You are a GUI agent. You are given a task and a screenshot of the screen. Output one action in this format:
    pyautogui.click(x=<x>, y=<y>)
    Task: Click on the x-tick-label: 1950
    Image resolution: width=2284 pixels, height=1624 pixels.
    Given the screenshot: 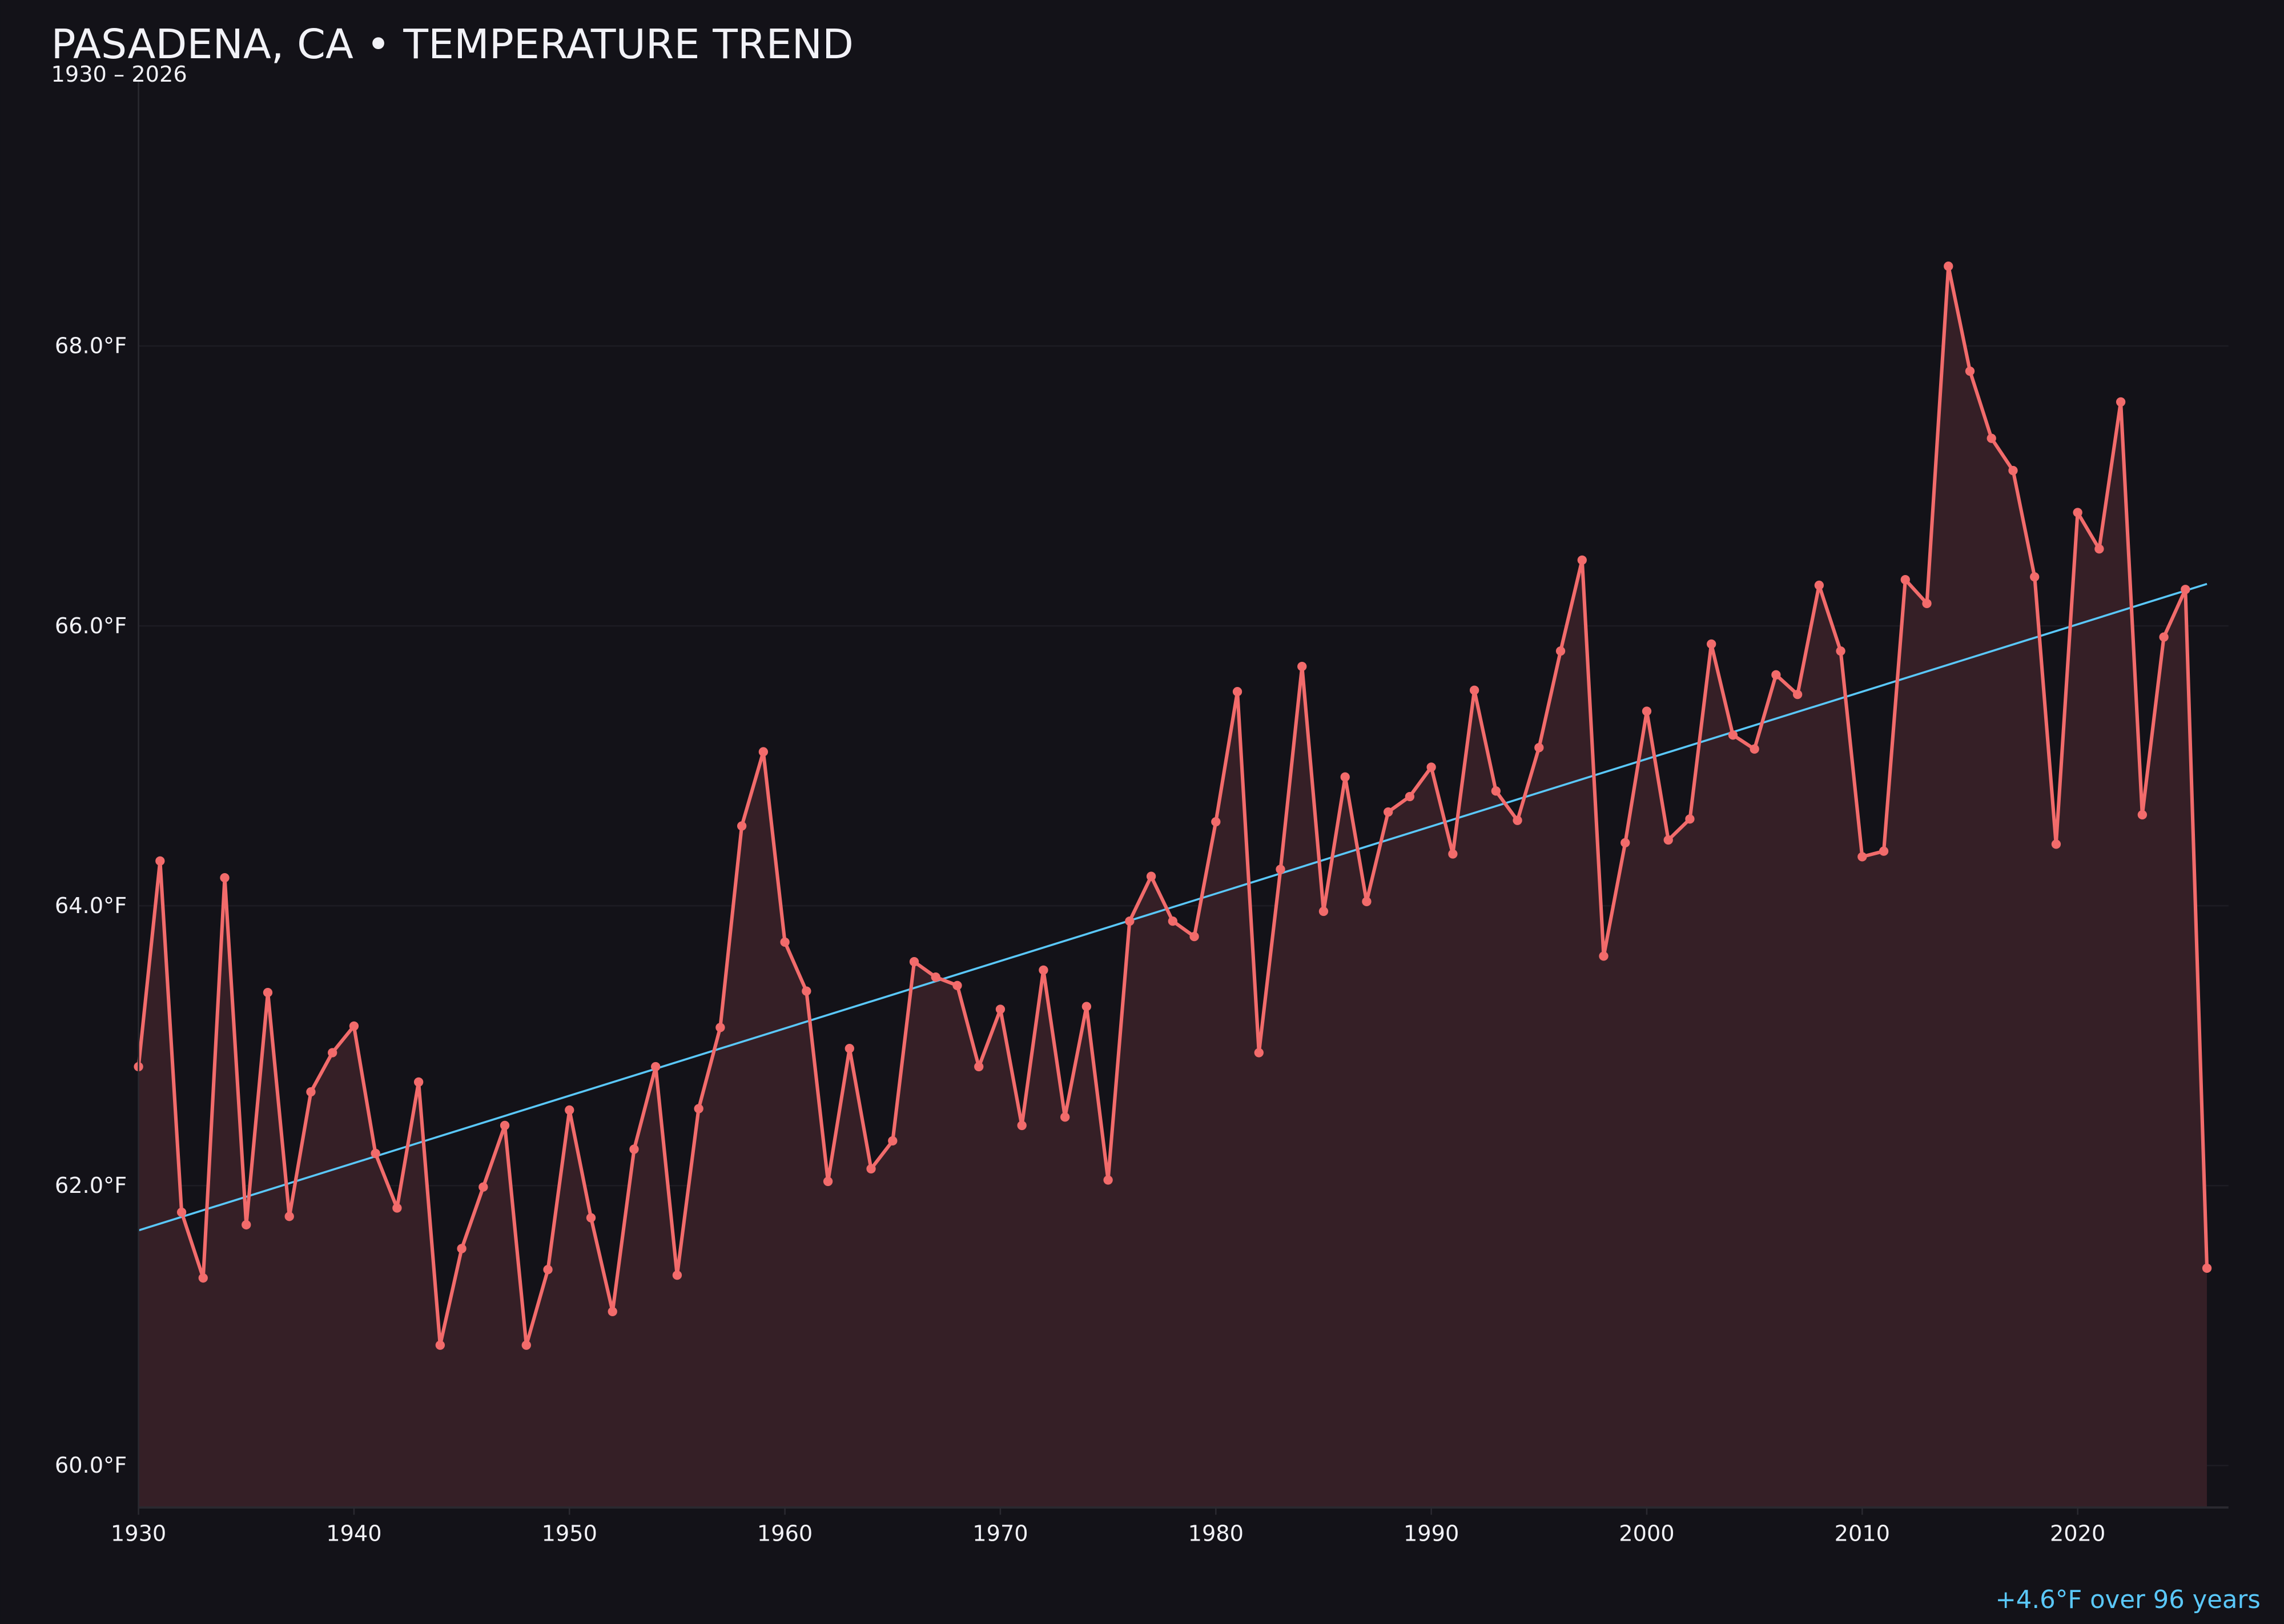 What is the action you would take?
    pyautogui.click(x=569, y=1534)
    